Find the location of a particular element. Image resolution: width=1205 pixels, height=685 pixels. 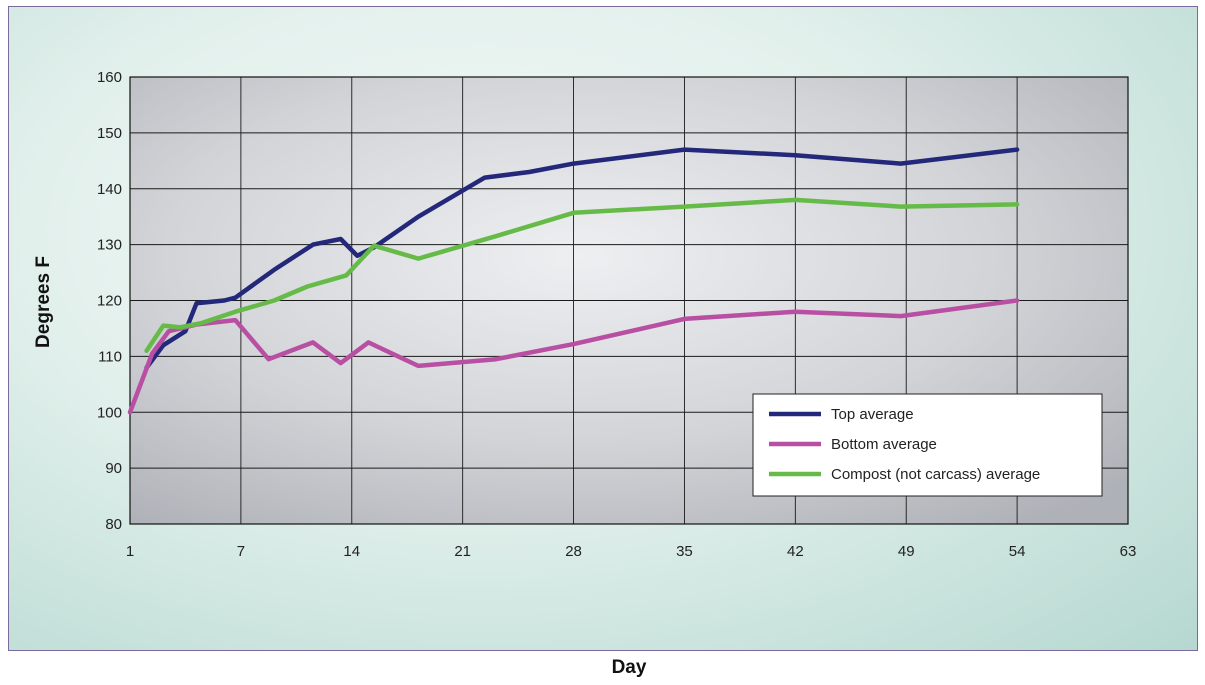

x-tick-label: 35 is located at coordinates (684, 551).